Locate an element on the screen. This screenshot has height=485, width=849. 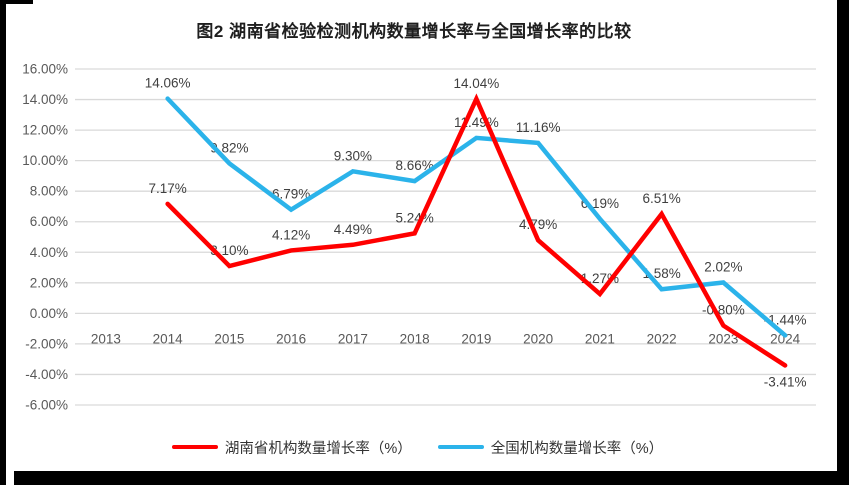
data-label: 11.49% is located at coordinates (476, 122).